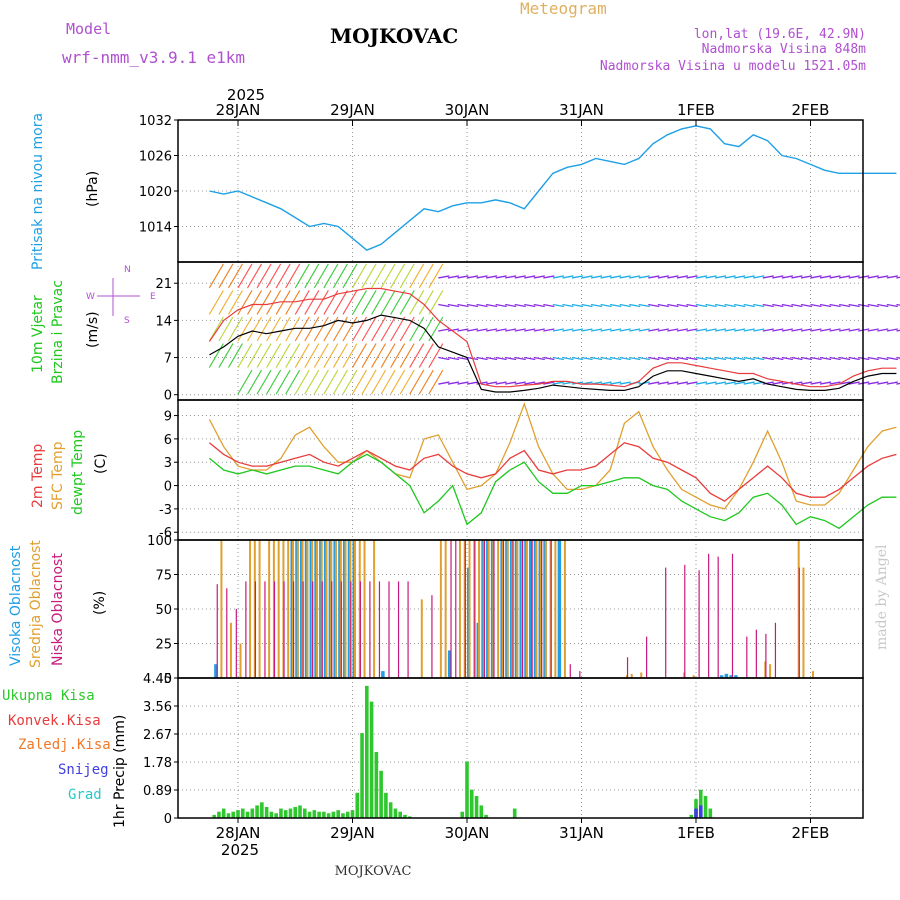  I want to click on y-tick-label: 21, so click(163, 284).